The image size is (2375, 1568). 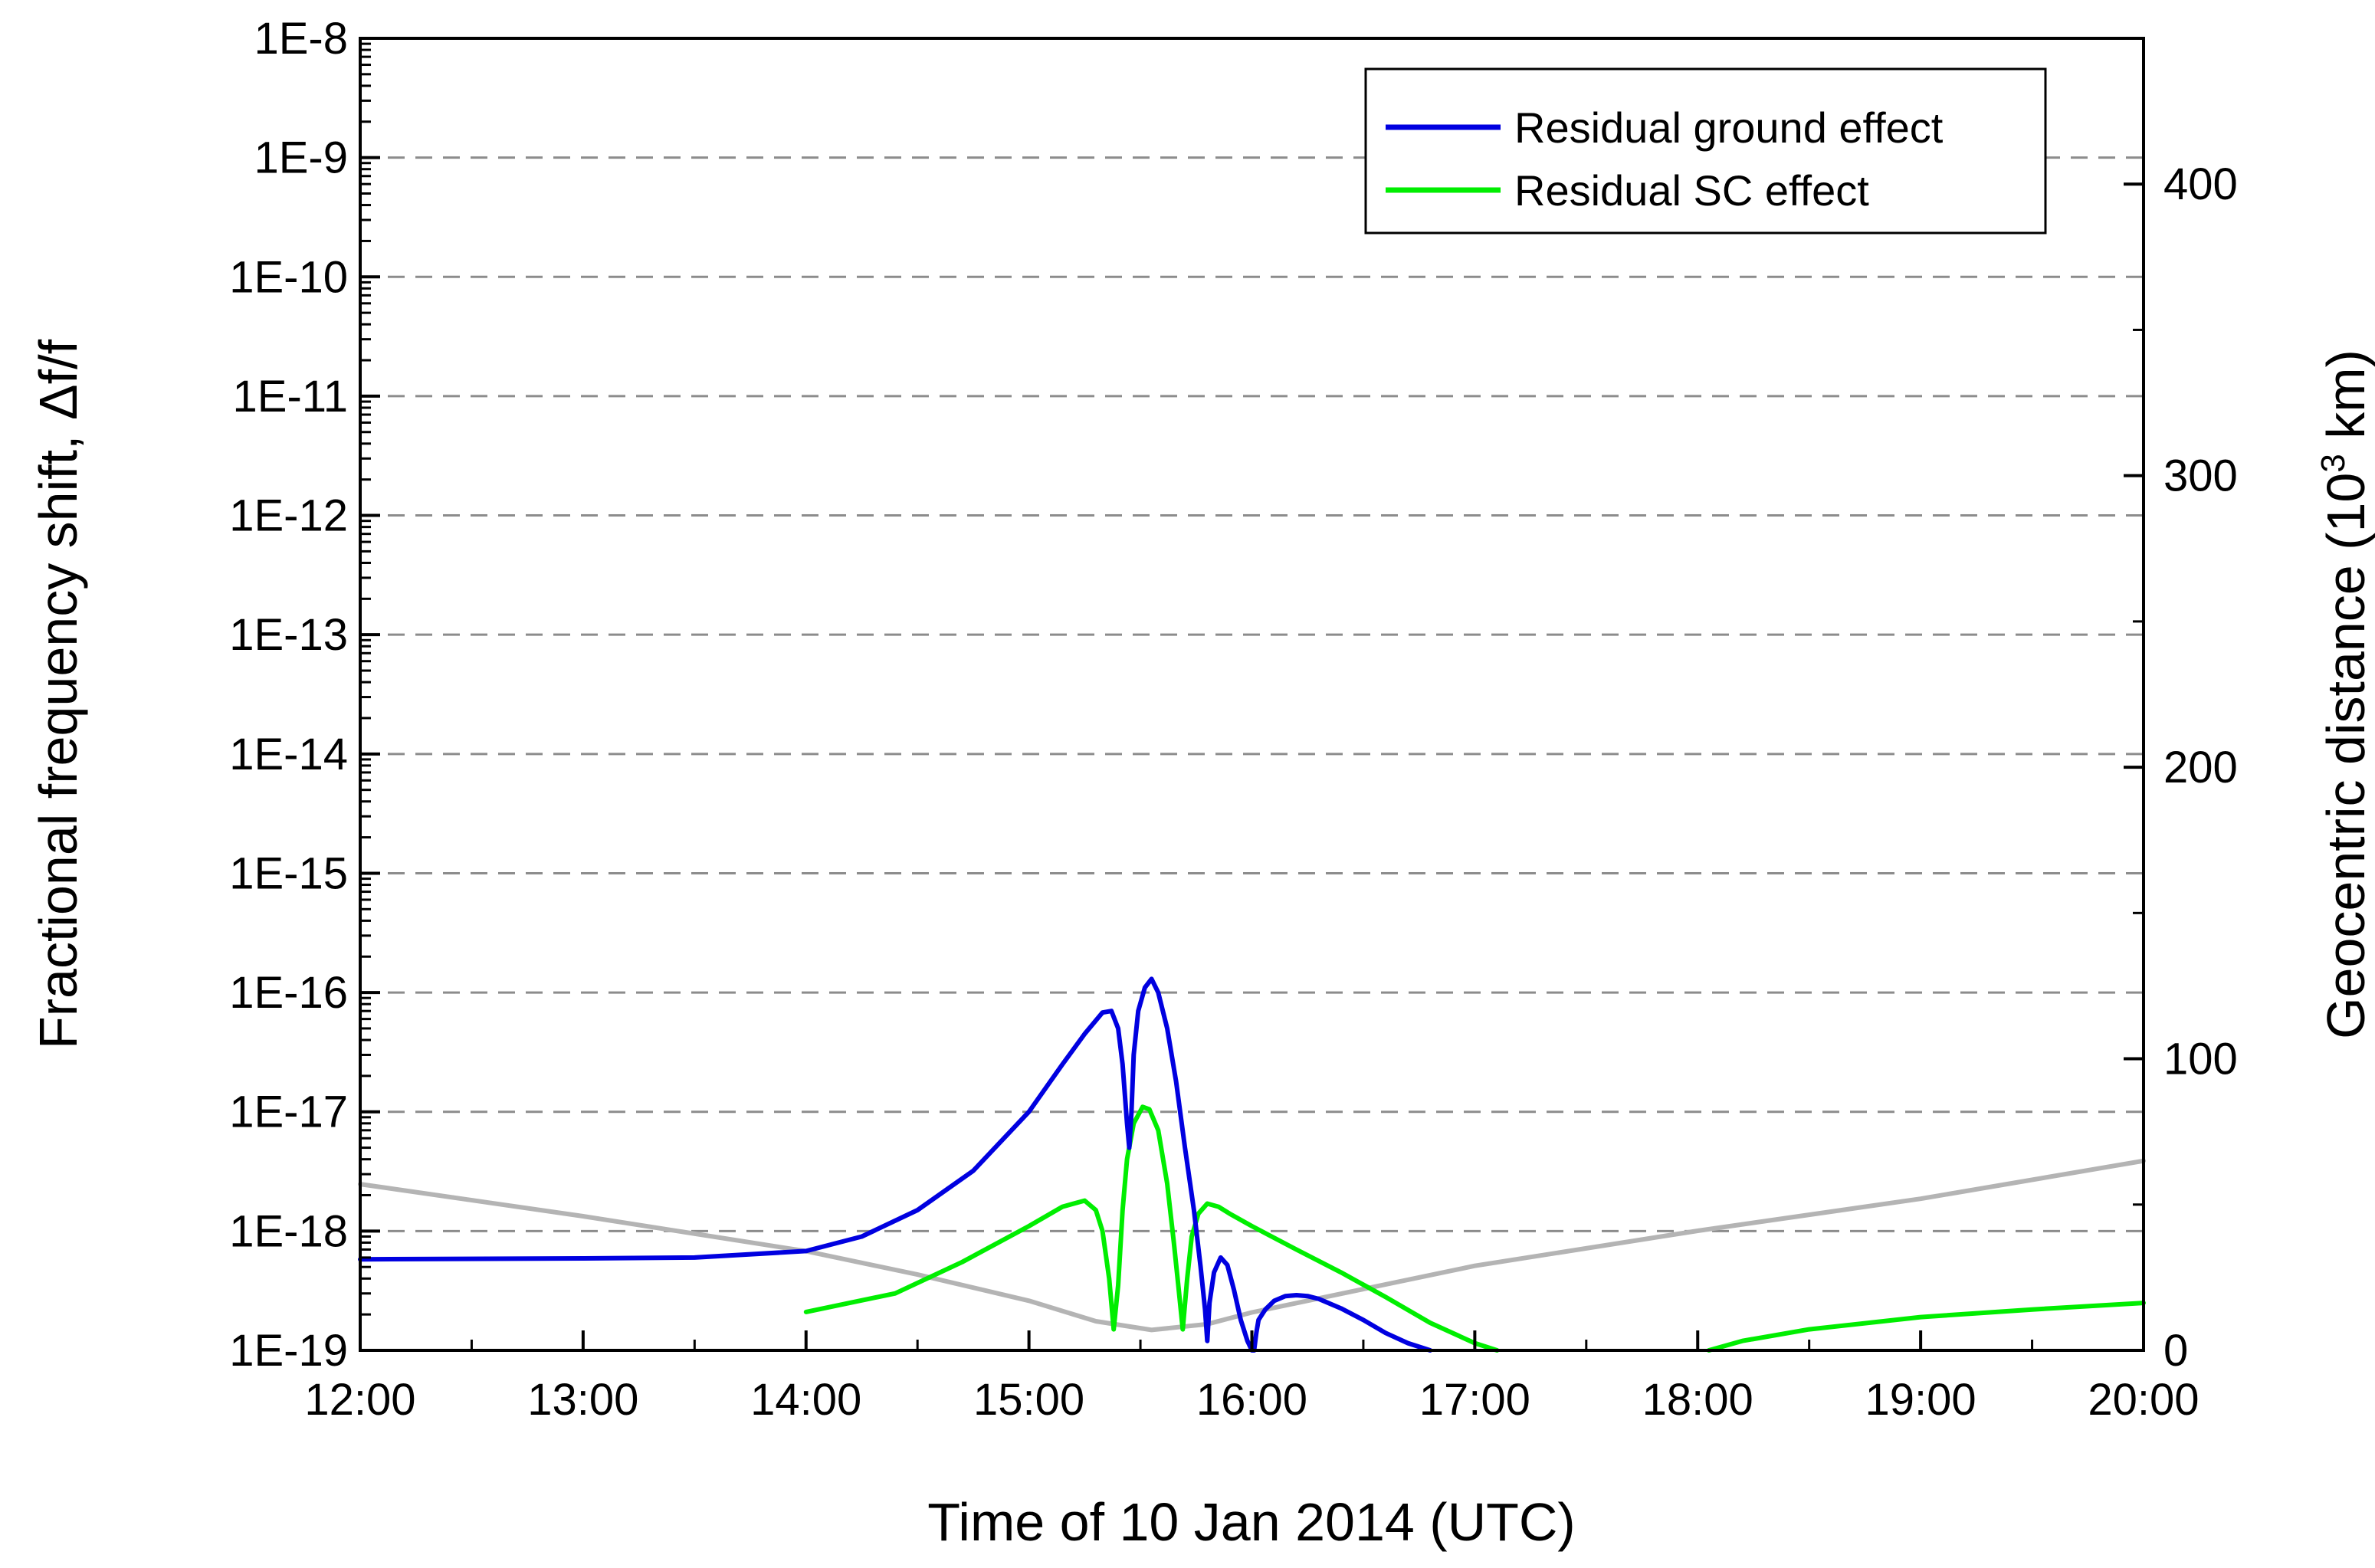 I want to click on right-tick-label: 300, so click(x=2200, y=476).